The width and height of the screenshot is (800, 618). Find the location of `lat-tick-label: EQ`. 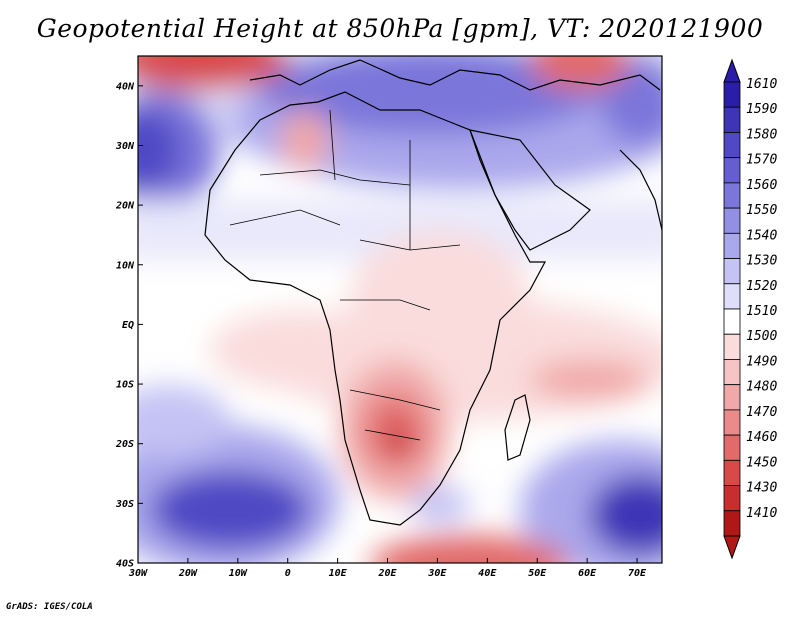

lat-tick-label: EQ is located at coordinates (128, 325).